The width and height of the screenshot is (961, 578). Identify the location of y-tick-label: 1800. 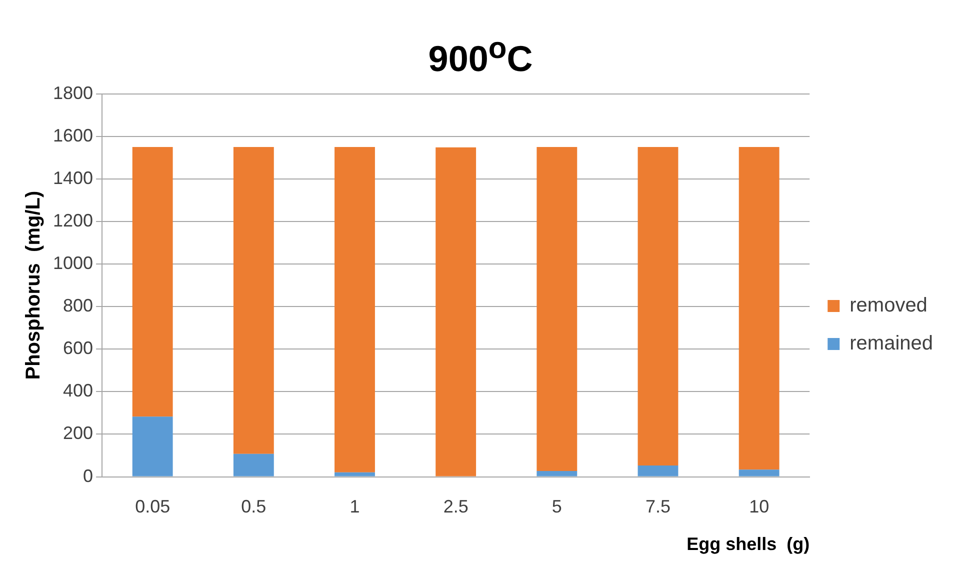
(73, 92).